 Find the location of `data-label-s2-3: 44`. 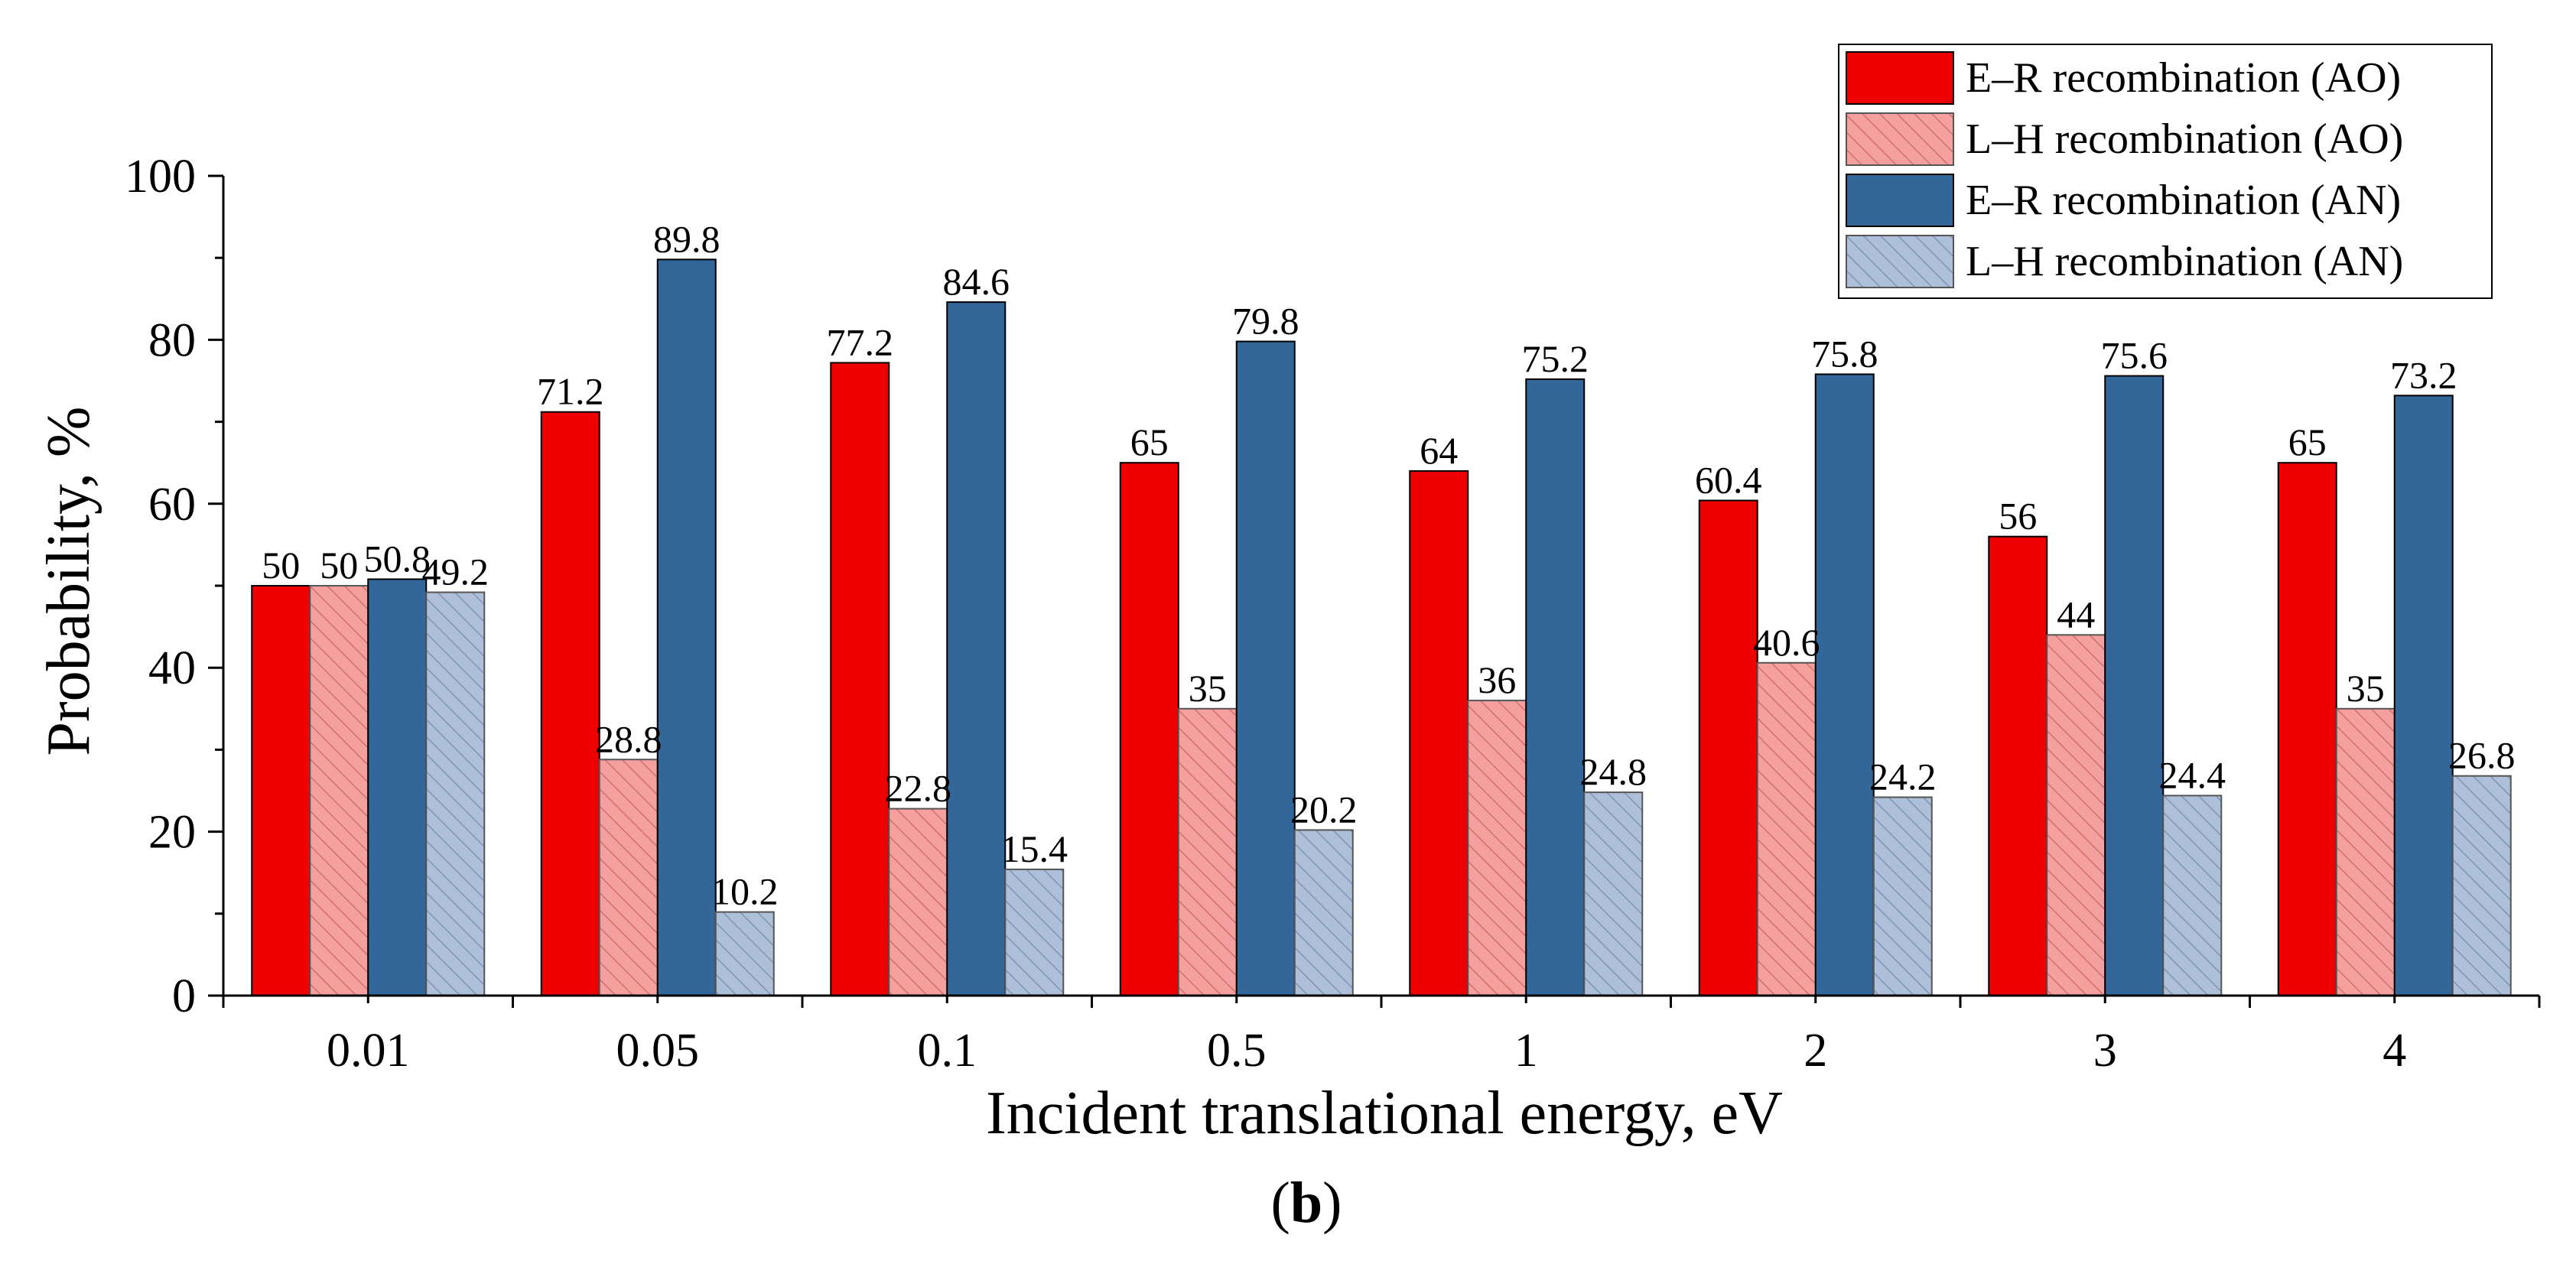

data-label-s2-3: 44 is located at coordinates (2076, 614).